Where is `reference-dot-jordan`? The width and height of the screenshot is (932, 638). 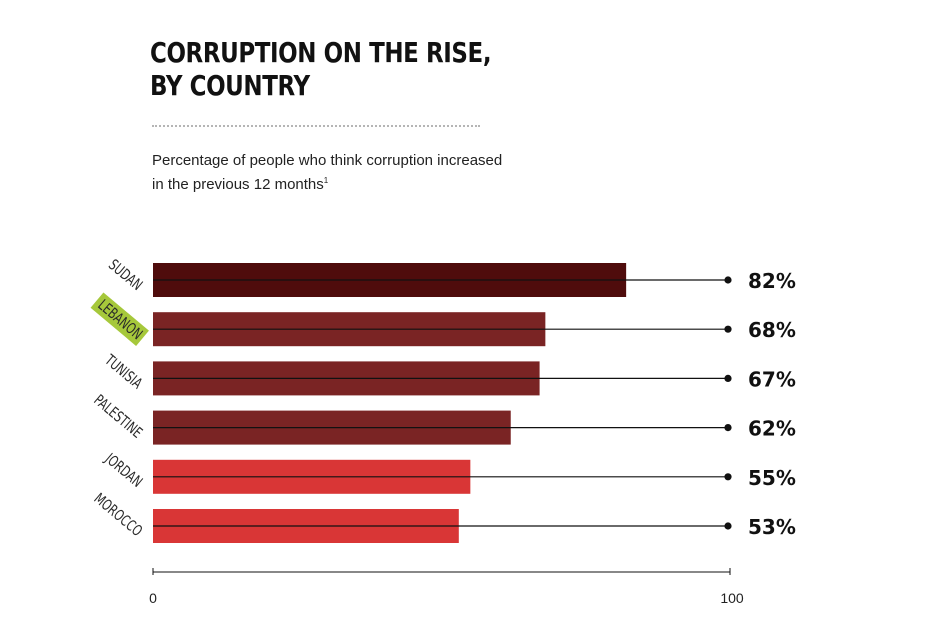 reference-dot-jordan is located at coordinates (728, 477).